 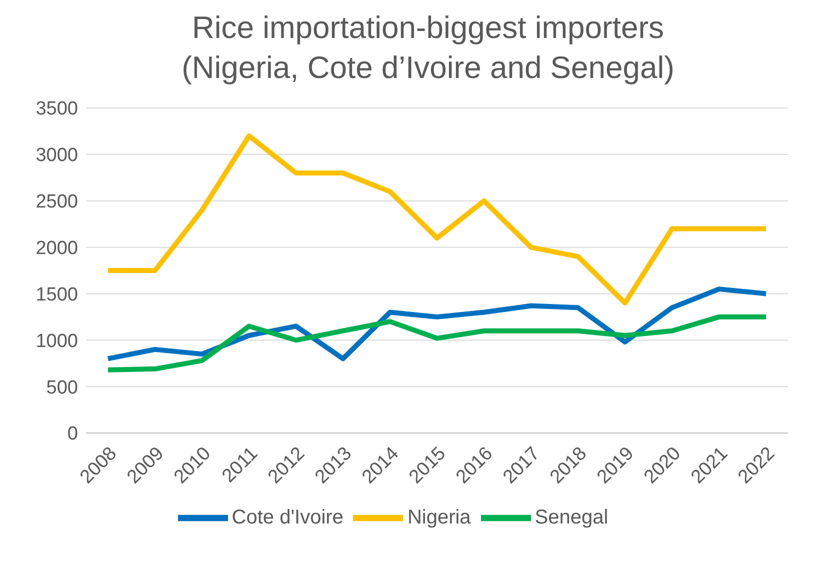 What do you see at coordinates (57, 341) in the screenshot?
I see `y-tick-label: 1000` at bounding box center [57, 341].